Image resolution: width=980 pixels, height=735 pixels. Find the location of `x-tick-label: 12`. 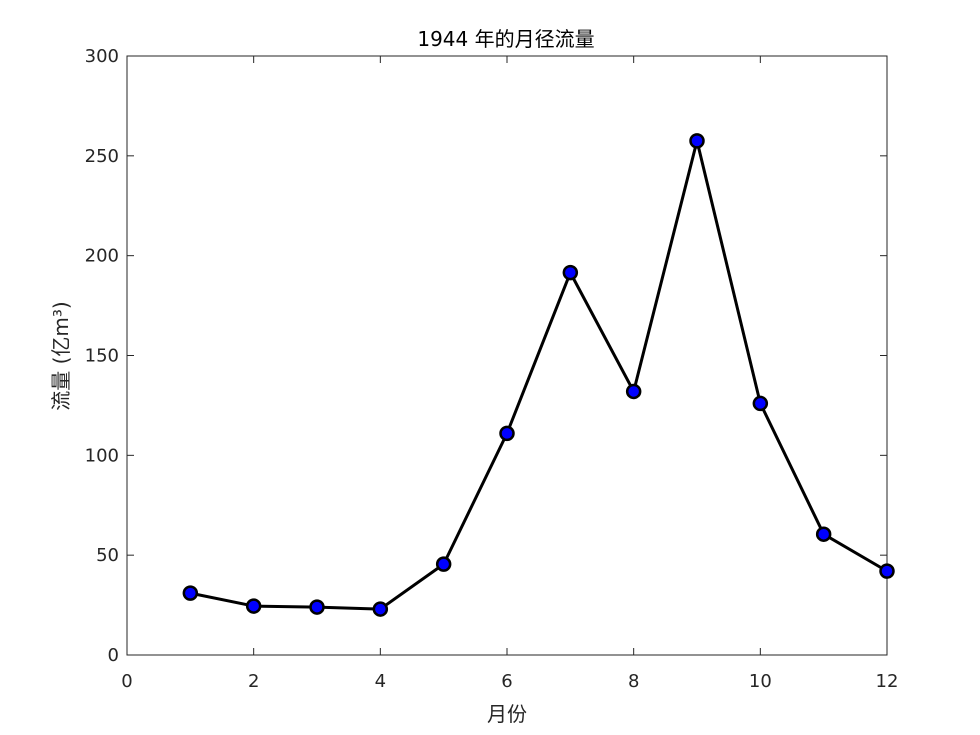

x-tick-label: 12 is located at coordinates (887, 681).